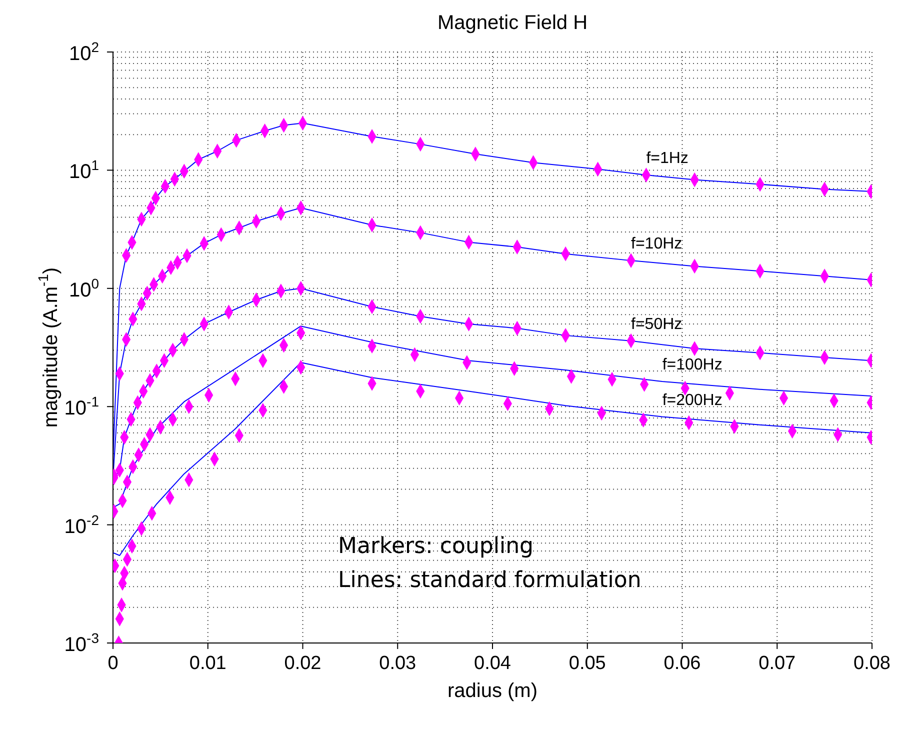 This screenshot has width=900, height=736. I want to click on annotation: Lines: standard formulation, so click(490, 581).